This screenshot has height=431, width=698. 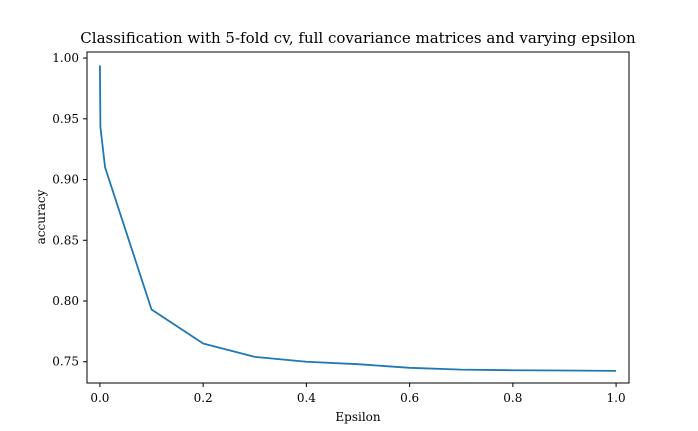 What do you see at coordinates (203, 398) in the screenshot?
I see `x-tick-label: 0.2` at bounding box center [203, 398].